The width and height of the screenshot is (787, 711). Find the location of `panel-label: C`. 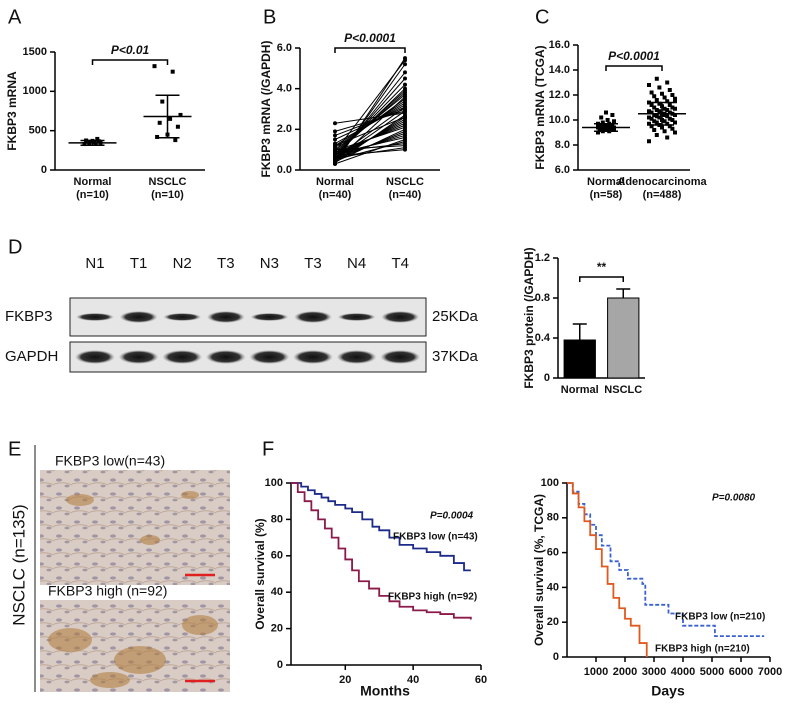

panel-label: C is located at coordinates (542, 17).